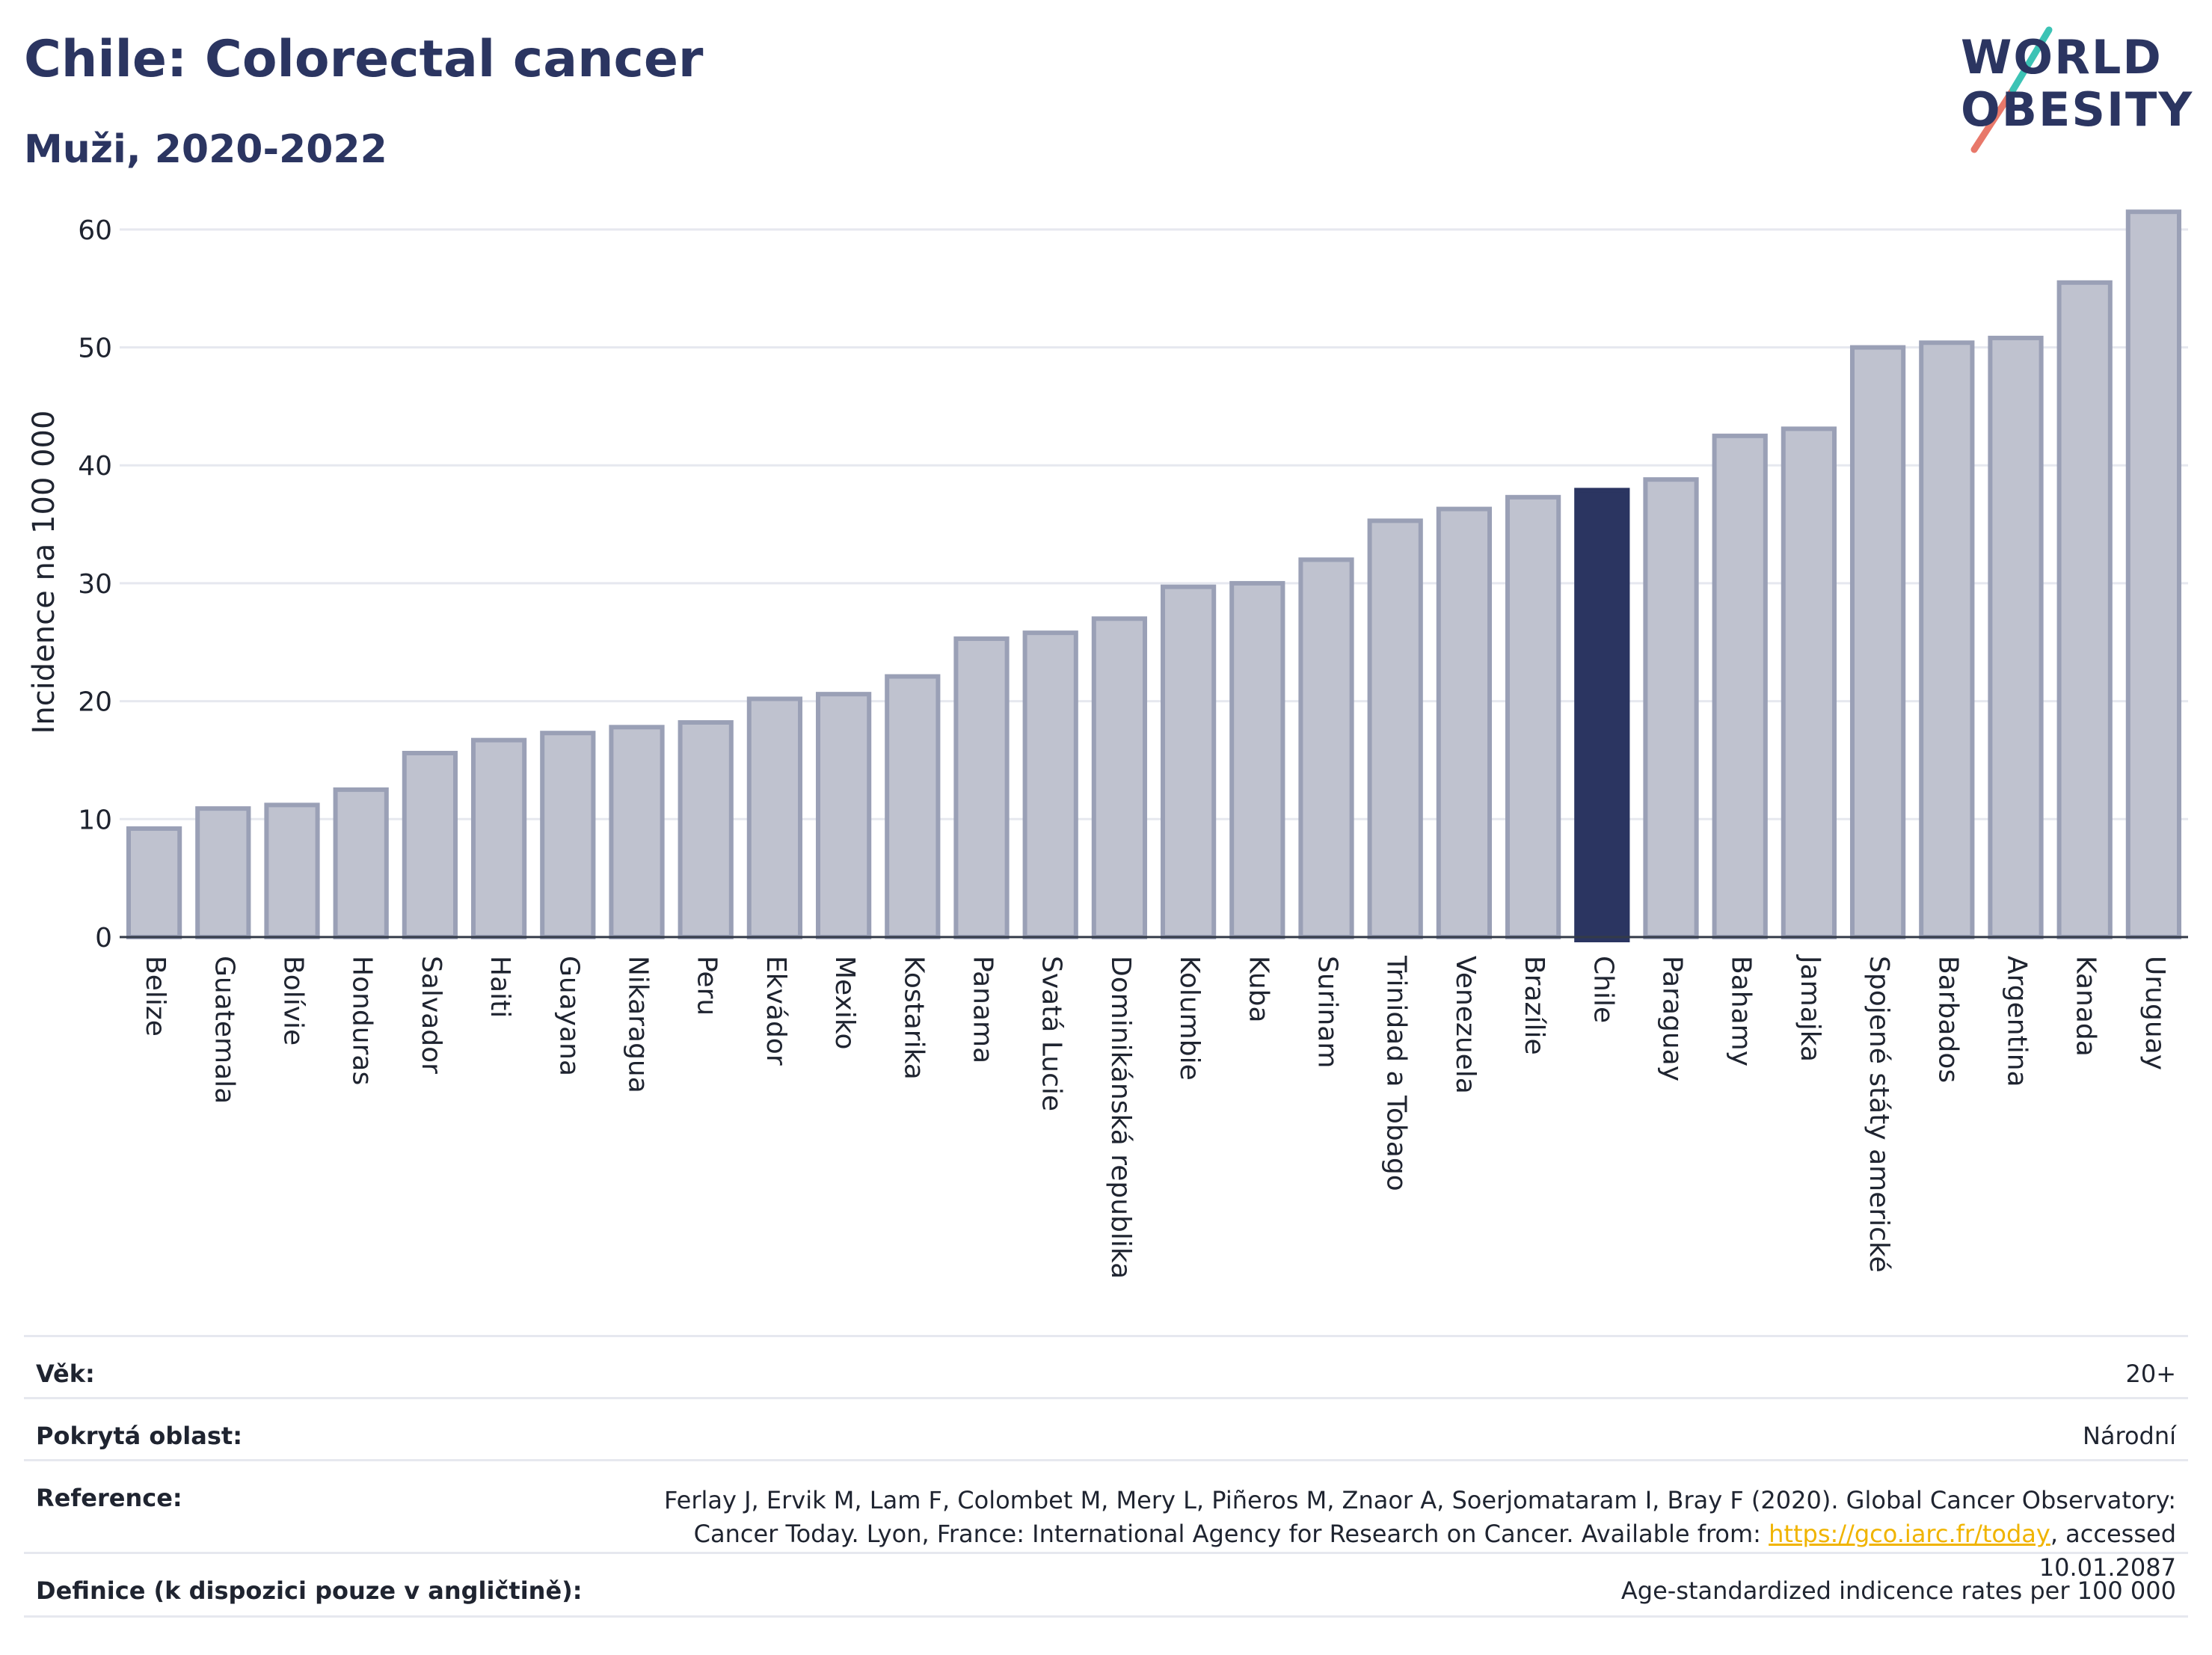 This screenshot has height=1655, width=2212. I want to click on y-tick-label: 60, so click(95, 230).